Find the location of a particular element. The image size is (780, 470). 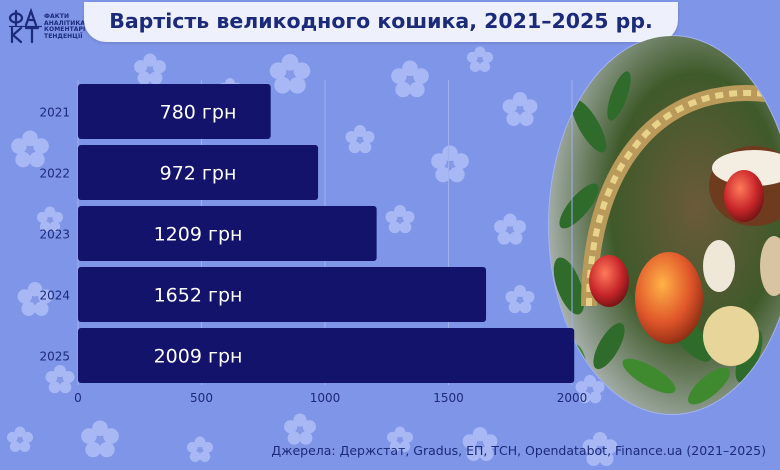

logo-tagline: Факти Аналітика Коментарі Тенденції is located at coordinates (67, 26).